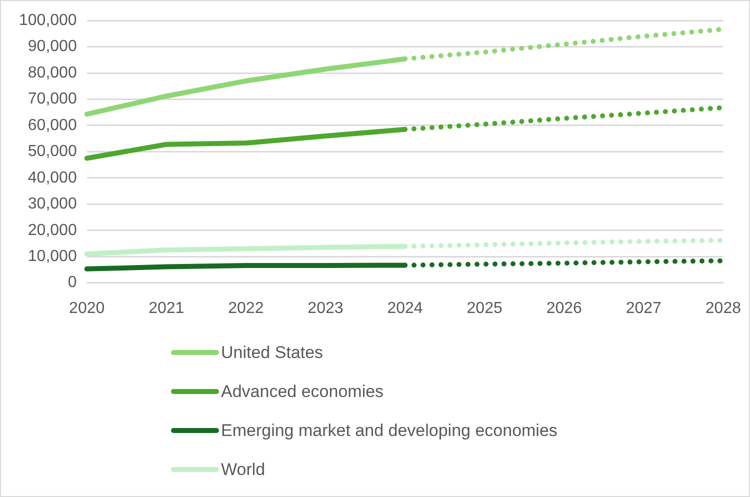  What do you see at coordinates (389, 430) in the screenshot?
I see `legend-label: Emerging market and developing economies` at bounding box center [389, 430].